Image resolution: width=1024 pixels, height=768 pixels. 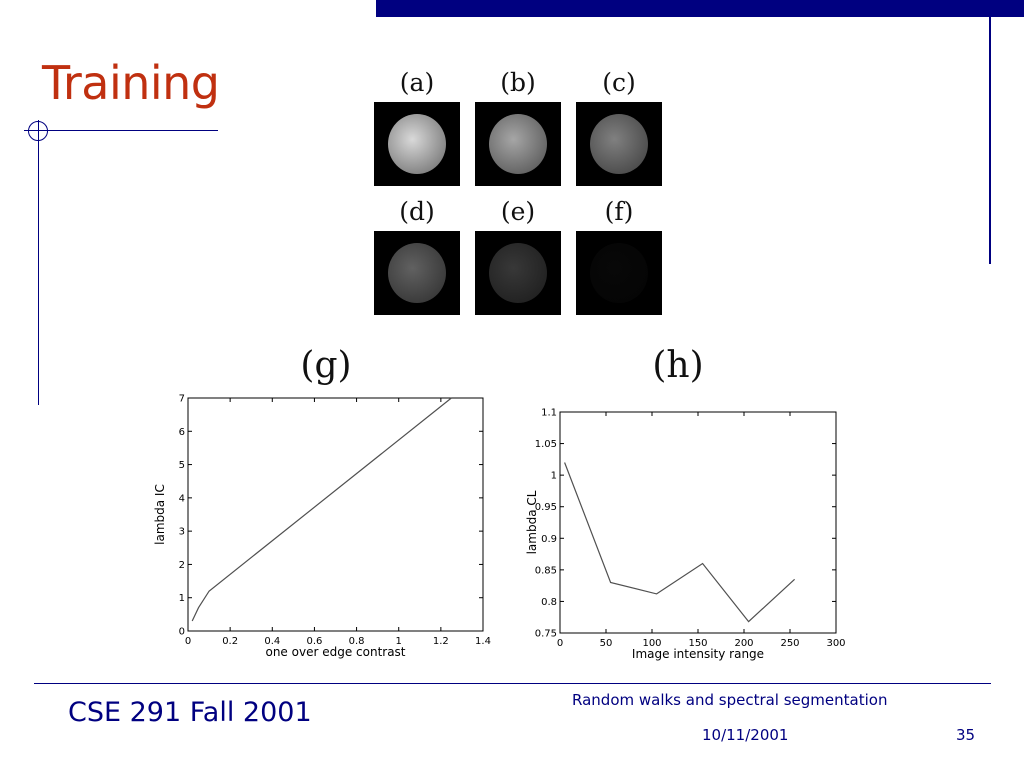 What do you see at coordinates (182, 465) in the screenshot?
I see `y-tick-label: 5` at bounding box center [182, 465].